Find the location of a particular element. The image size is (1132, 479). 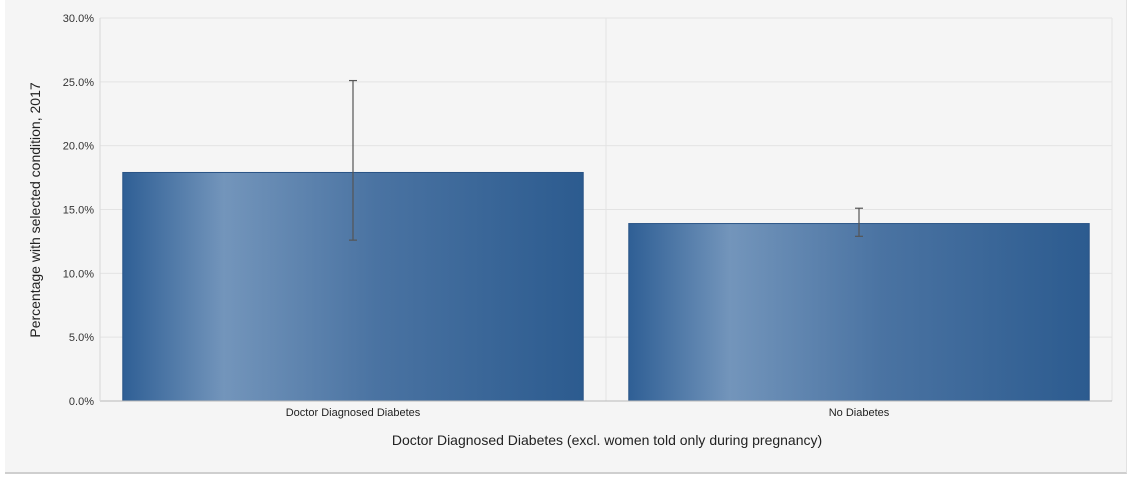

y-axis-title: Percentage with selected condition, 2017 is located at coordinates (35, 209).